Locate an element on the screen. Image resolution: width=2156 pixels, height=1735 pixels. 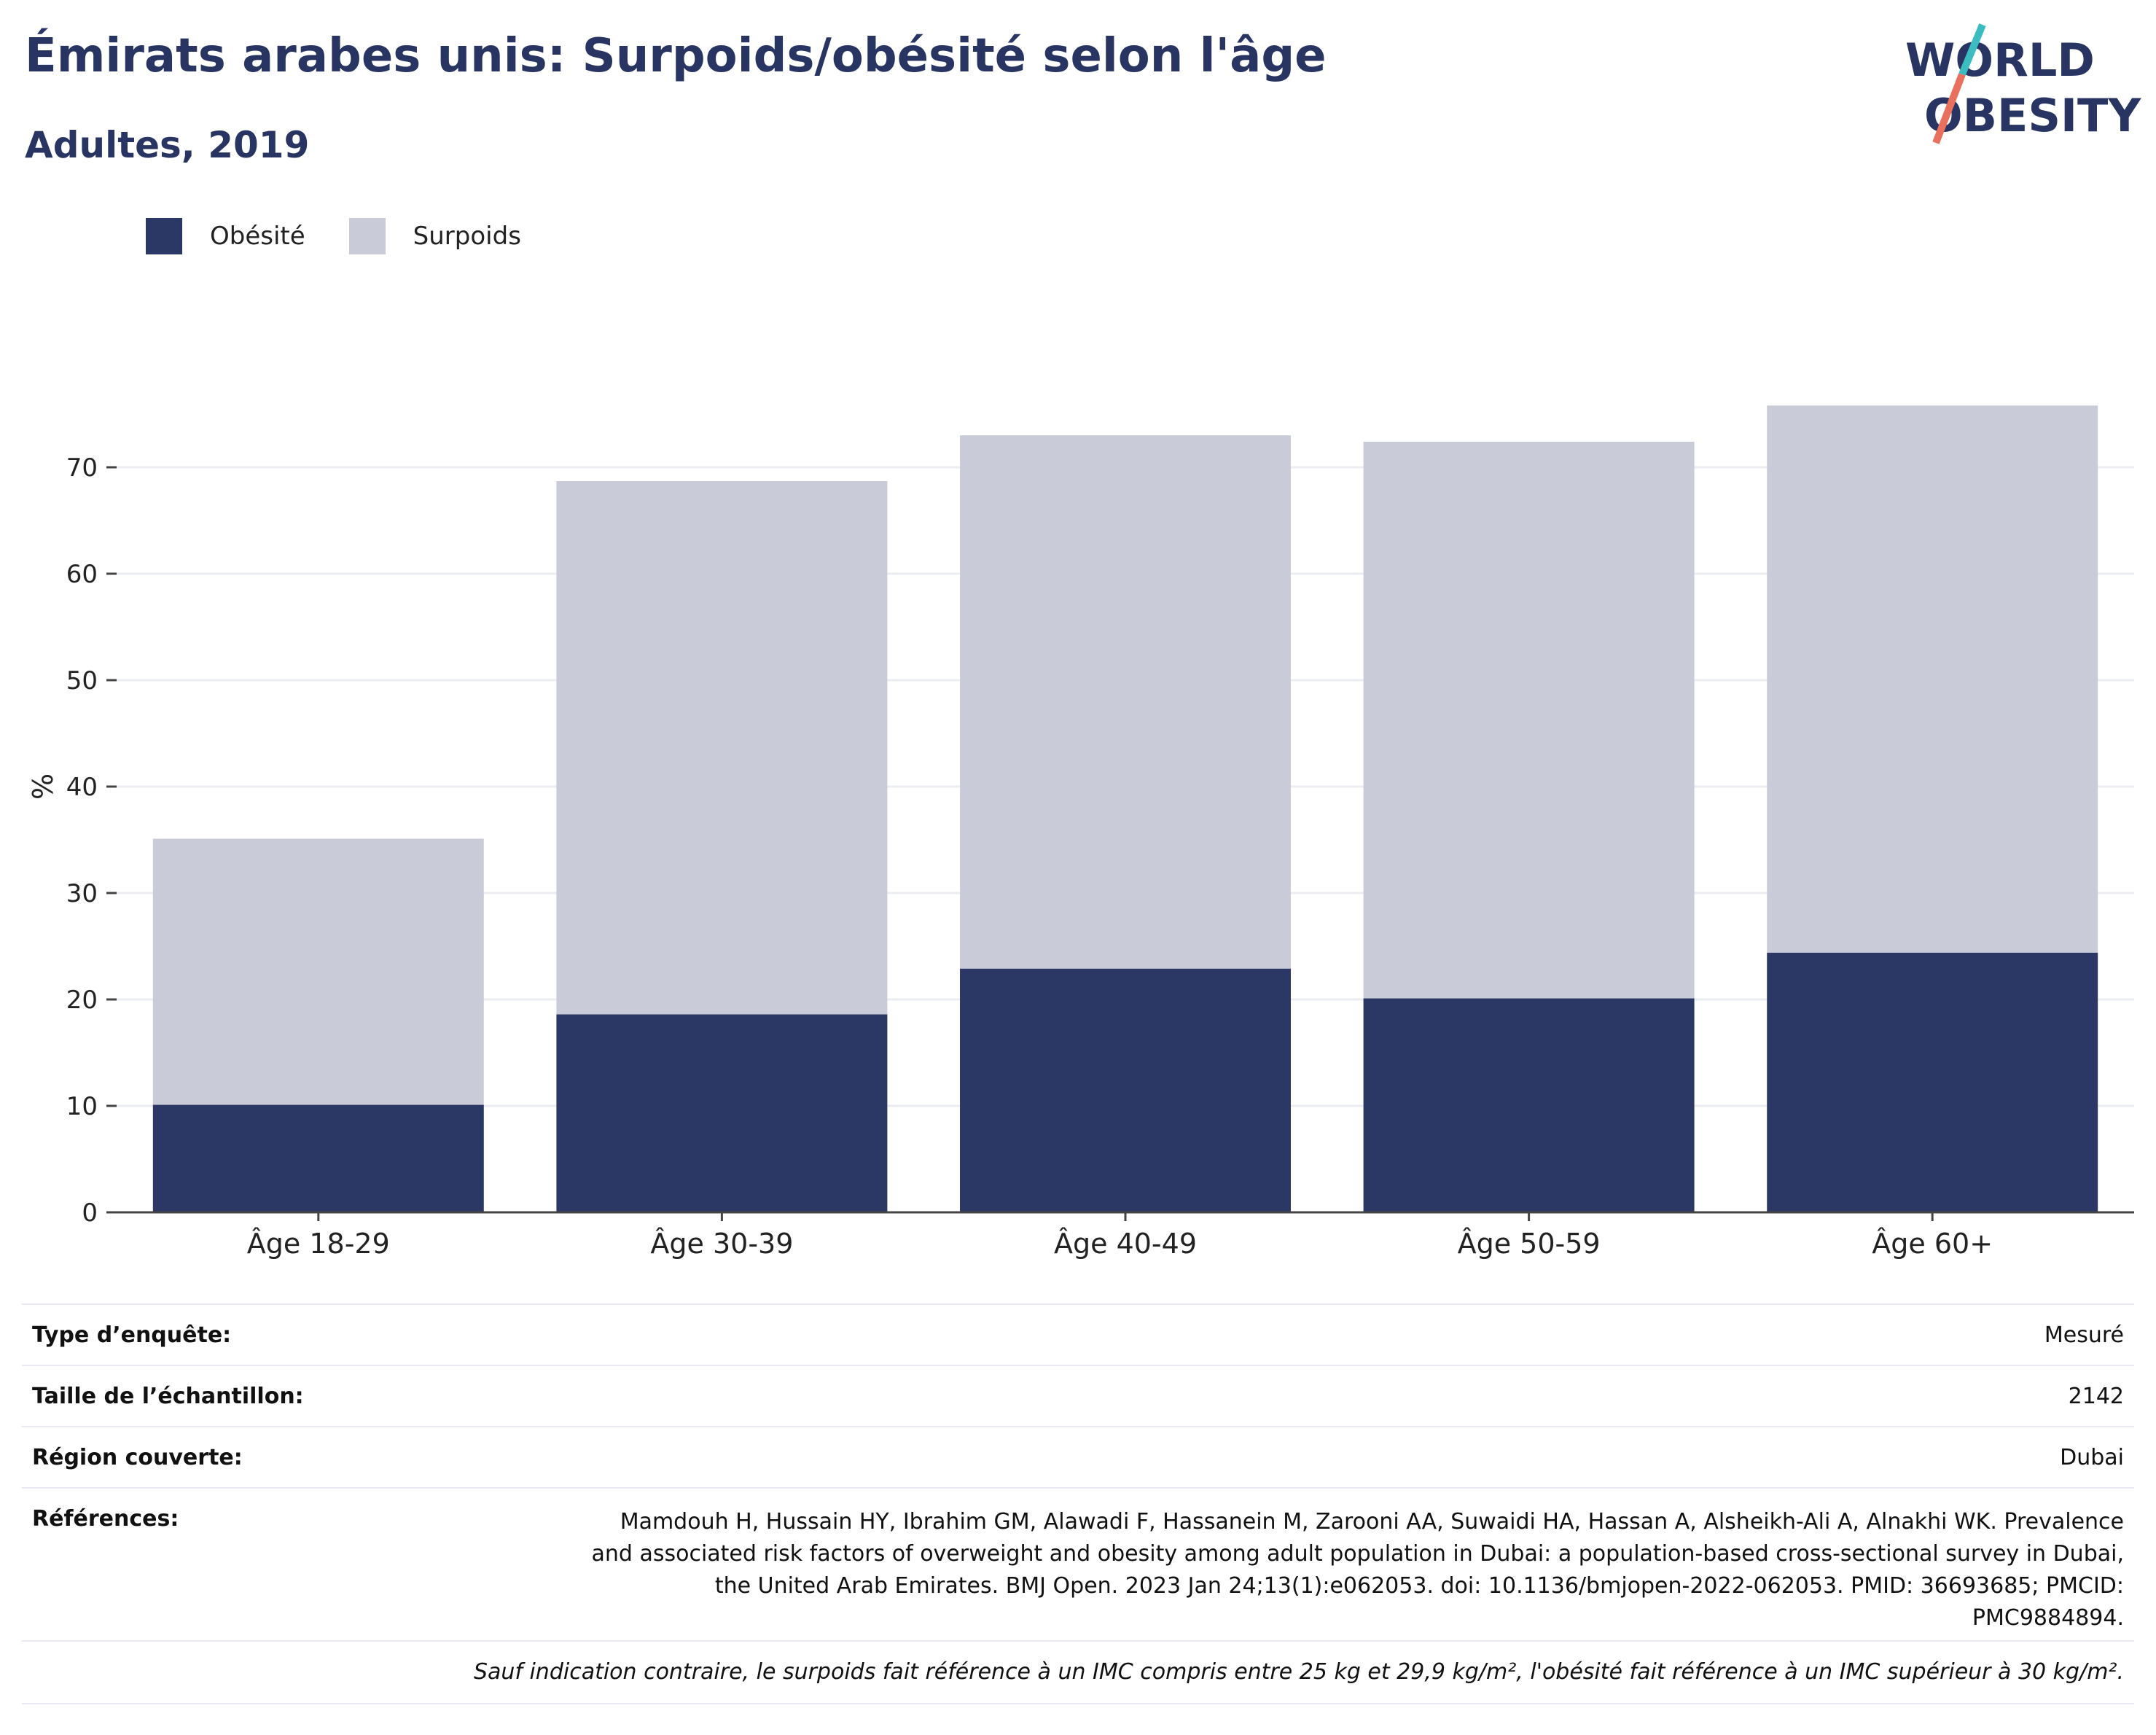
x-tick-label-2: Âge 40-49 is located at coordinates (1126, 1244).